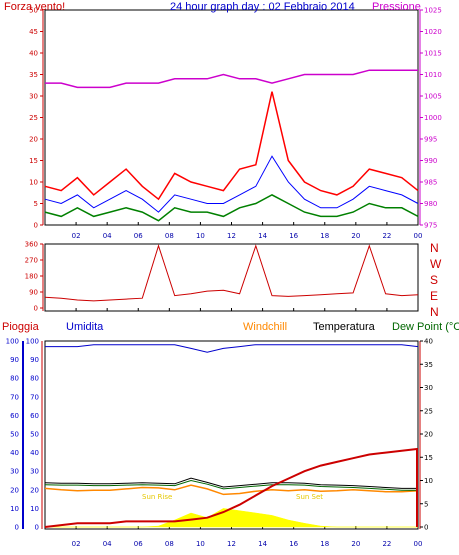 This screenshot has height=555, width=459. I want to click on temp-right-tick: 5, so click(426, 504).